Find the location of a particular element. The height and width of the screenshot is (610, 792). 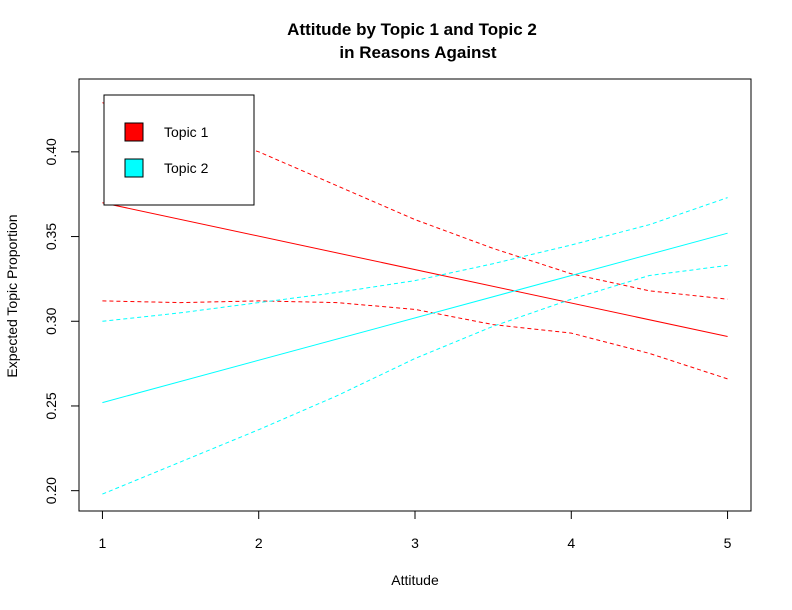

x-tick-label: 5 is located at coordinates (728, 543).